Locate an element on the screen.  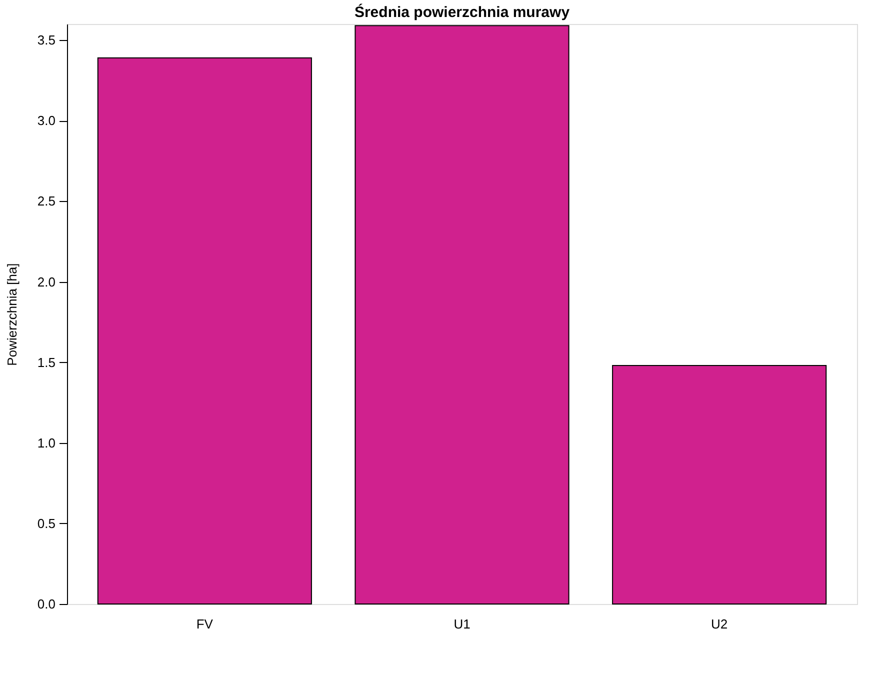
y-tick-label: 2.5 is located at coordinates (46, 201).